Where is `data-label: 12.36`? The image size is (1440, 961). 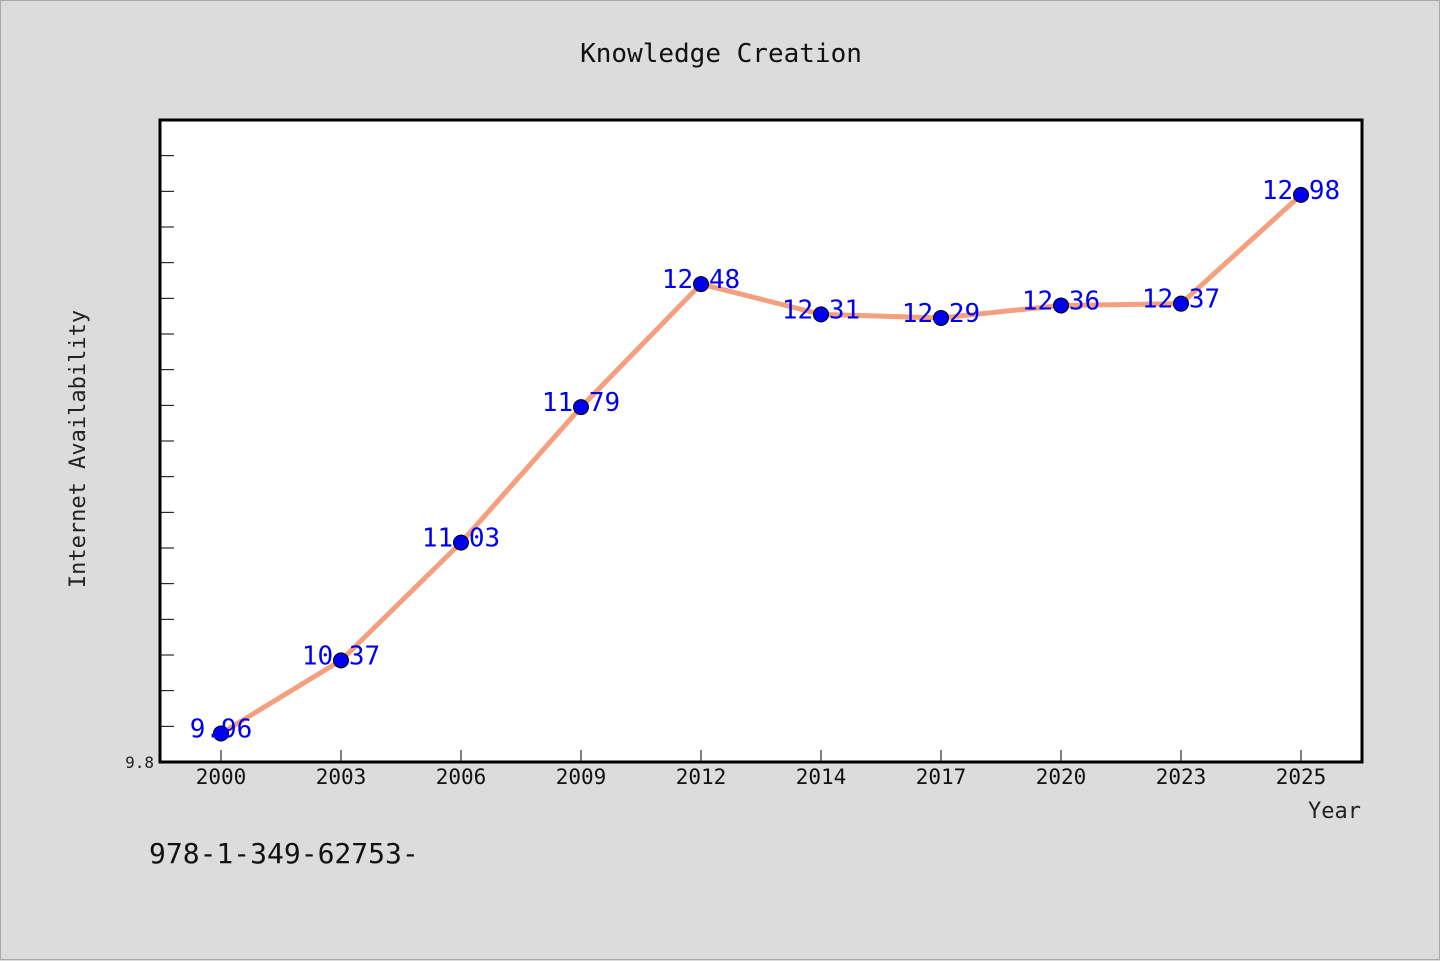
data-label: 12.36 is located at coordinates (1061, 301).